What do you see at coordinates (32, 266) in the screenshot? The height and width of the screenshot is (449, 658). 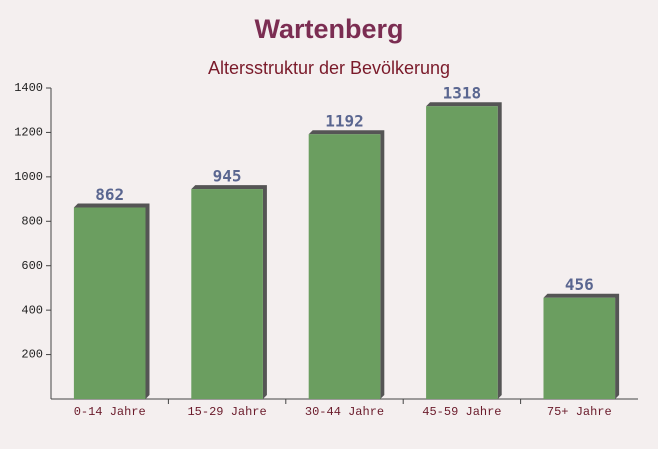 I see `y-tick-label: 600` at bounding box center [32, 266].